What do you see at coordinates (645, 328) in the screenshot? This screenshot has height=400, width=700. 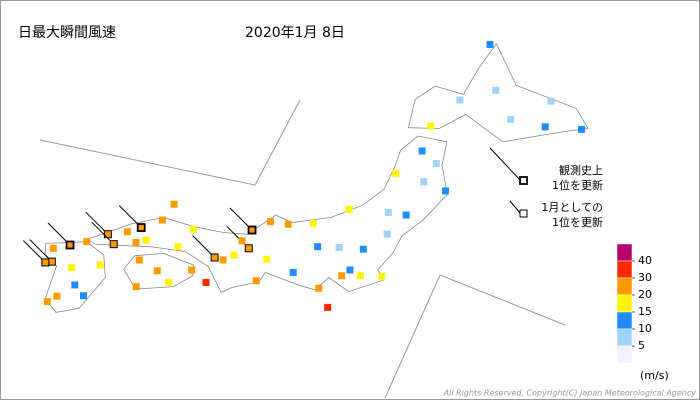 I see `scale-label: 10` at bounding box center [645, 328].